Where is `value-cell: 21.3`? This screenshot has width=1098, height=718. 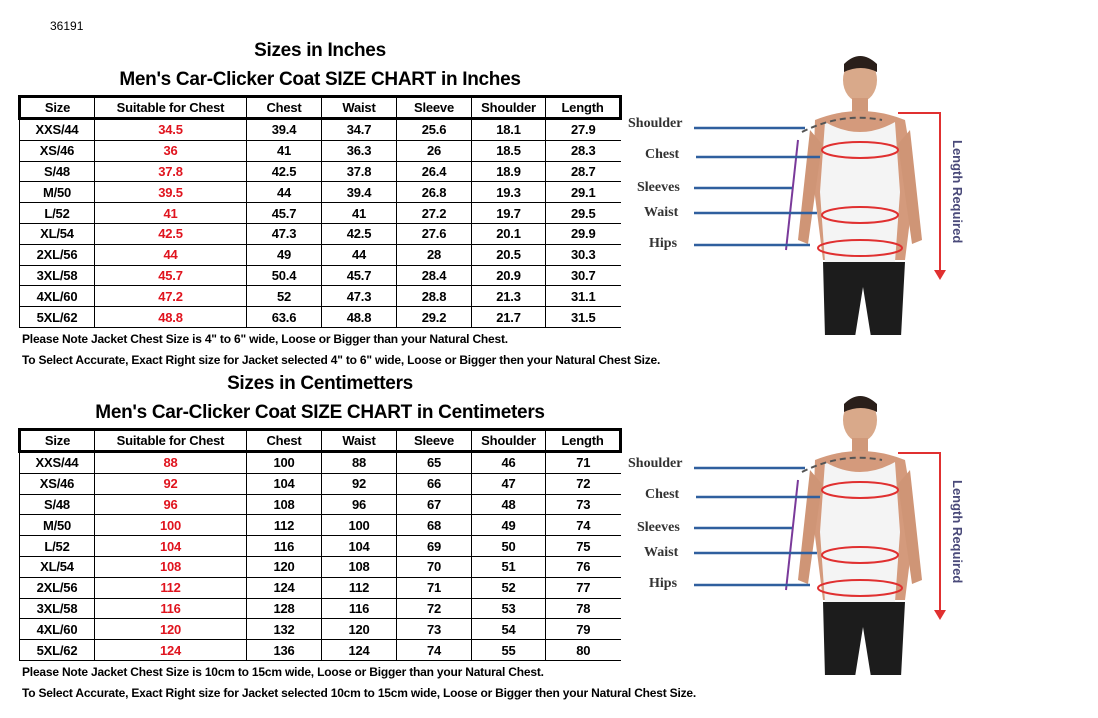 value-cell: 21.3 is located at coordinates (508, 296).